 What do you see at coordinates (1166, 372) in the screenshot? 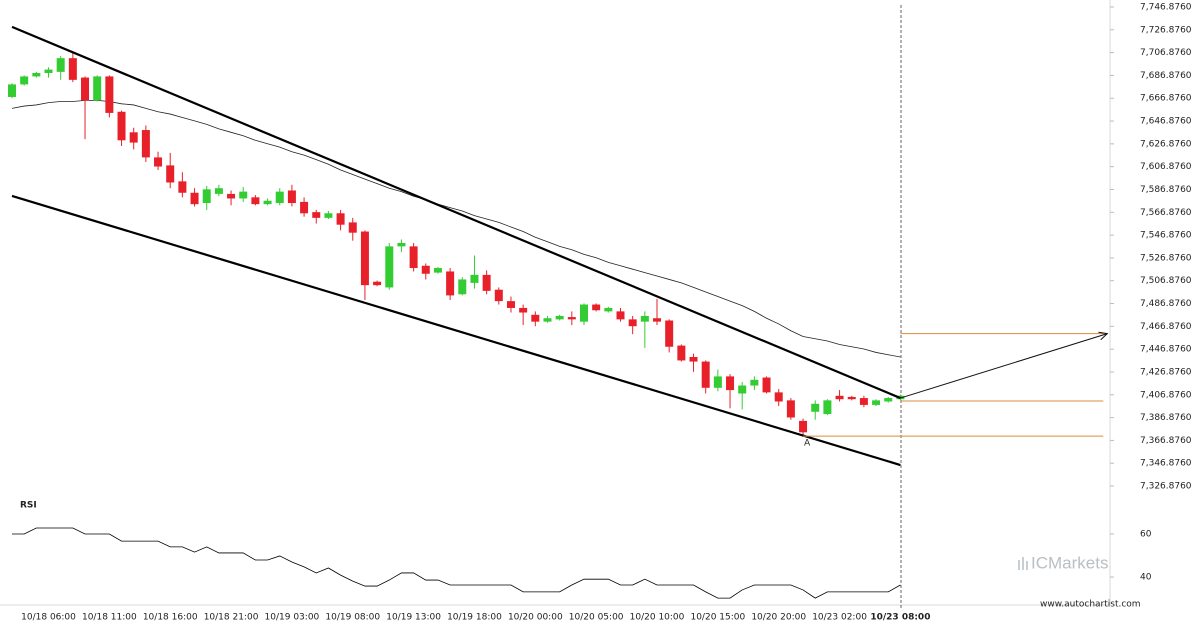
I see `y-tick-label: 7,426.8760` at bounding box center [1166, 372].